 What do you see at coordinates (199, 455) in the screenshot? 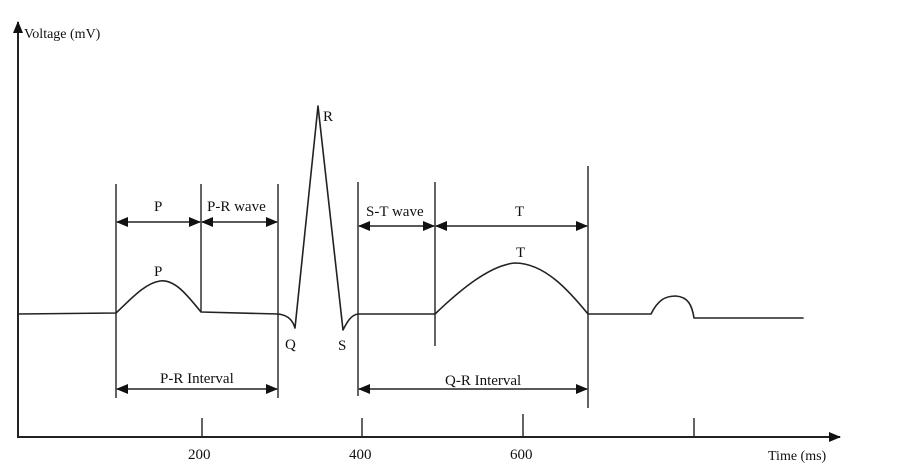
I see `x-tick-label-200: 200` at bounding box center [199, 455].